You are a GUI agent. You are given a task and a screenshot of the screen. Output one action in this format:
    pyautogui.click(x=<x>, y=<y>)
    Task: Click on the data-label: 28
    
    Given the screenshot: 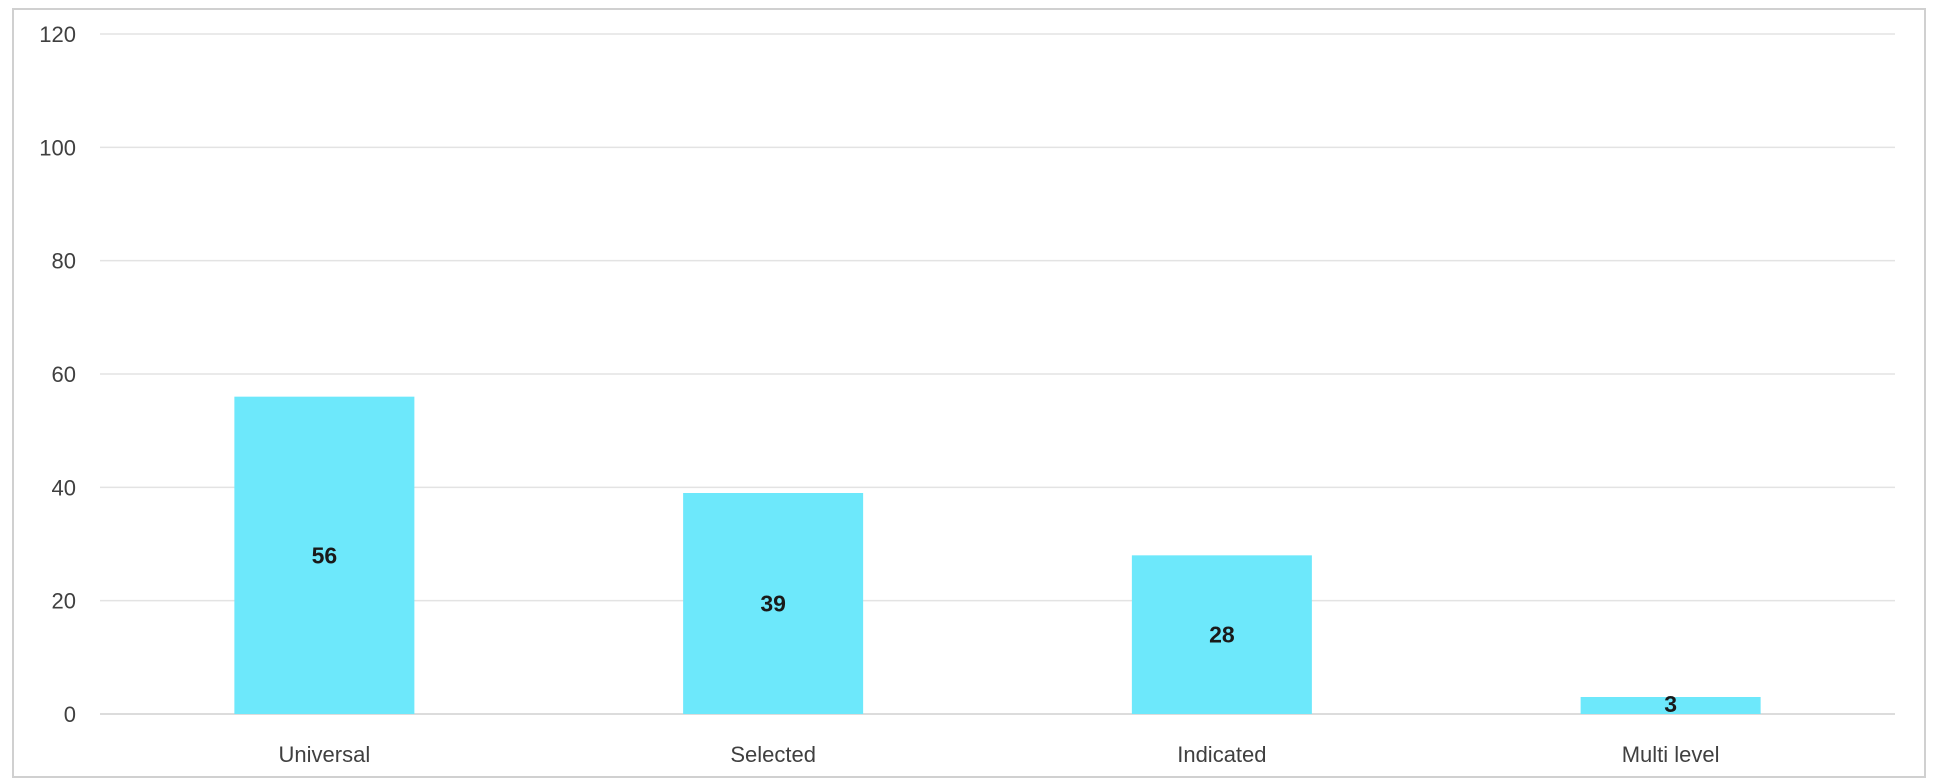 What is the action you would take?
    pyautogui.click(x=1222, y=635)
    